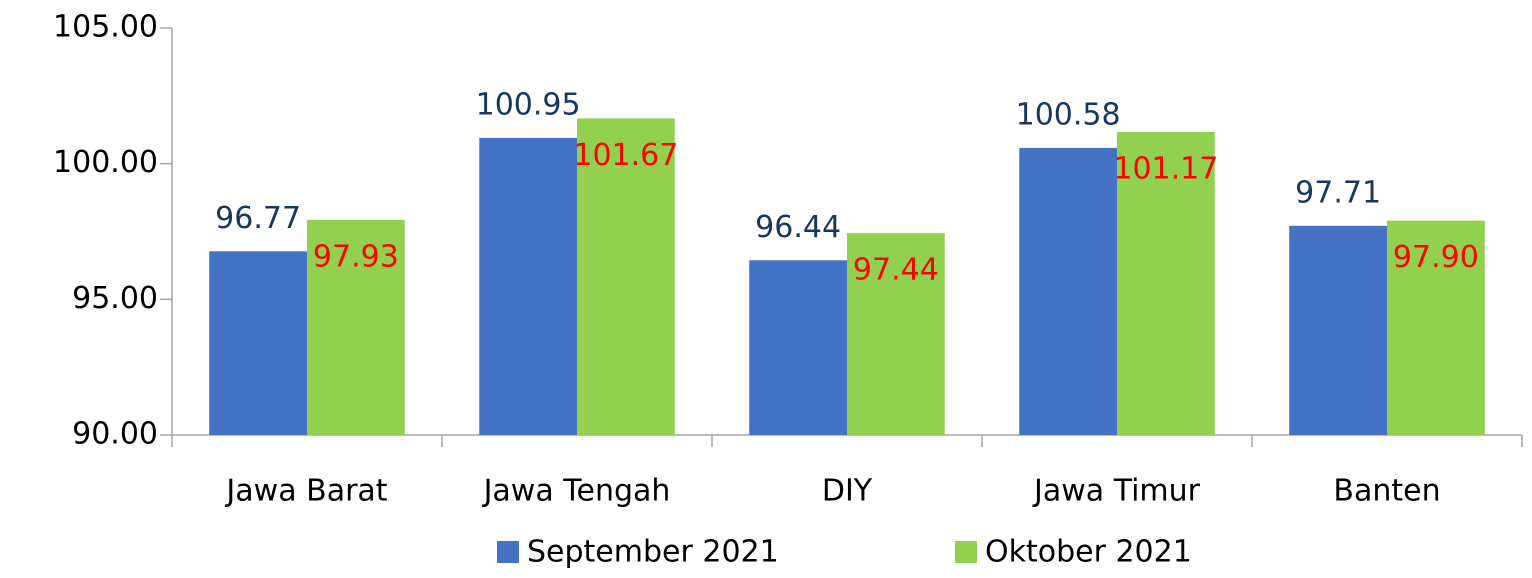 The width and height of the screenshot is (1532, 578). What do you see at coordinates (258, 218) in the screenshot?
I see `data-label: 96.77` at bounding box center [258, 218].